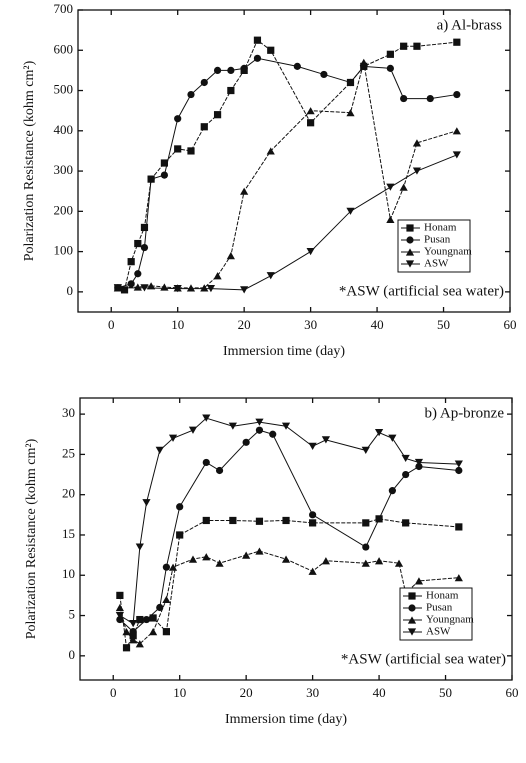 This screenshot has height=763, width=526. Describe the element at coordinates (246, 692) in the screenshot. I see `x-tick-label: 20` at that location.